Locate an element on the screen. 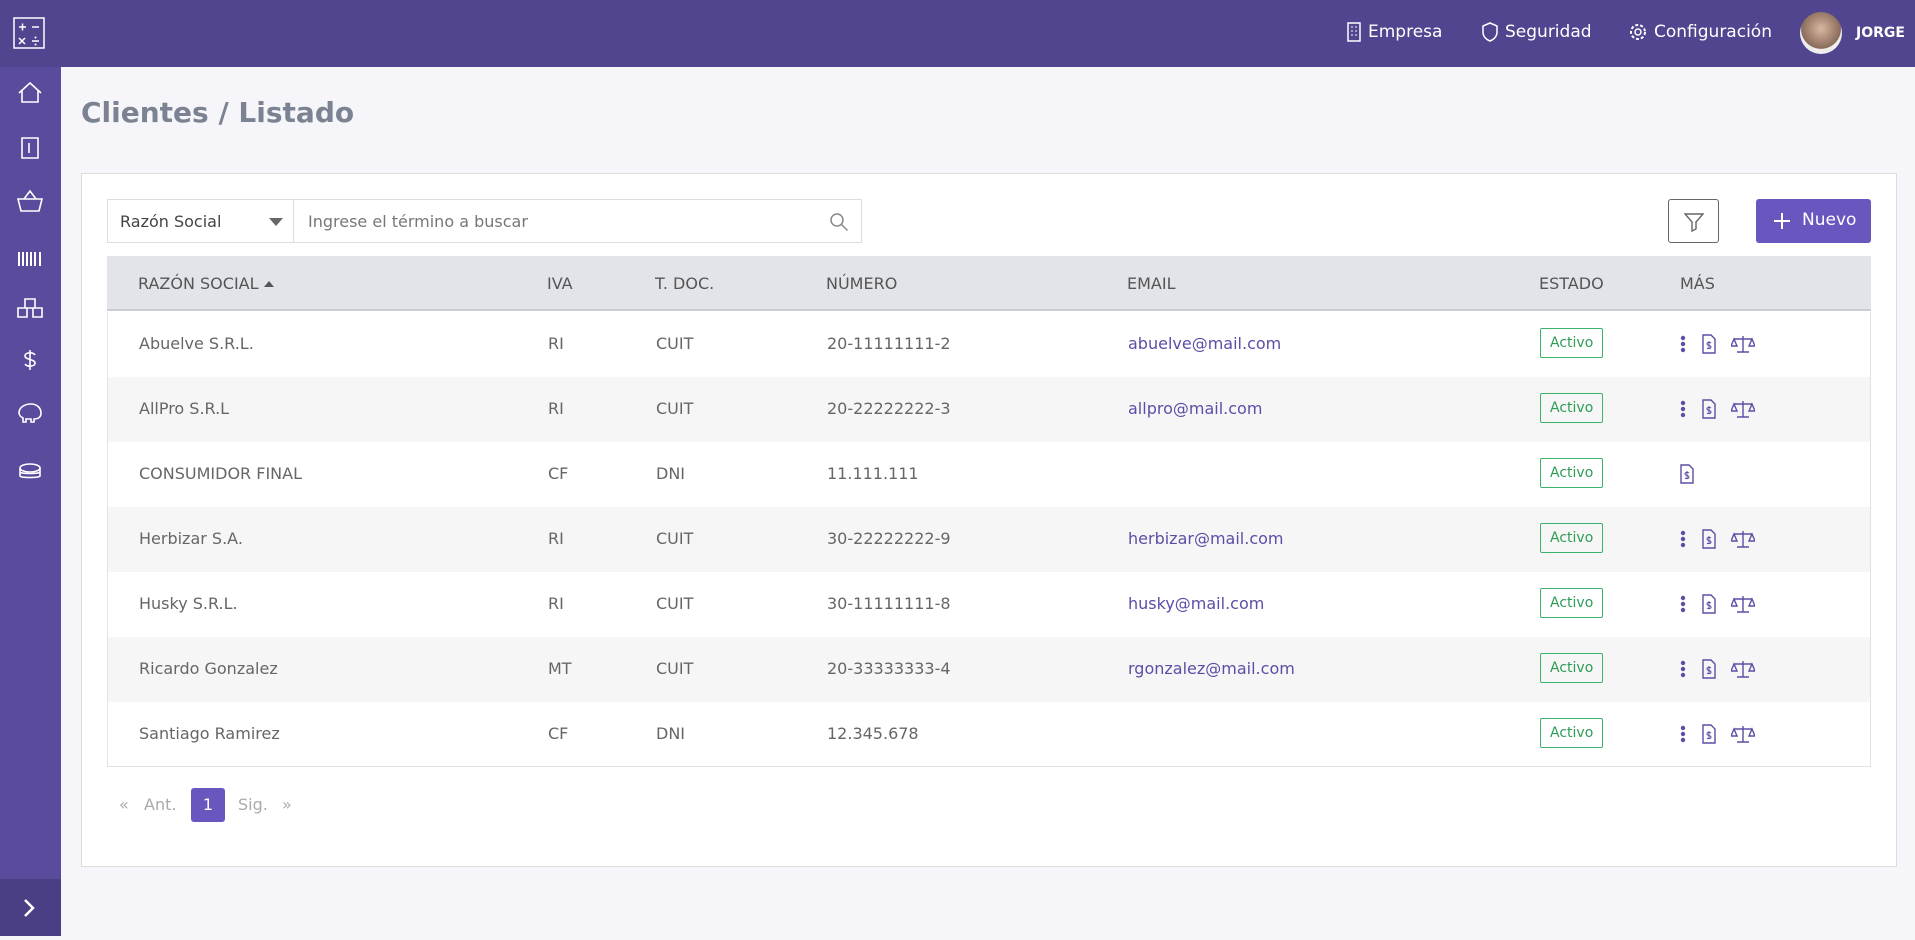 The height and width of the screenshot is (940, 1915). nav-label: Seguridad is located at coordinates (1548, 32).